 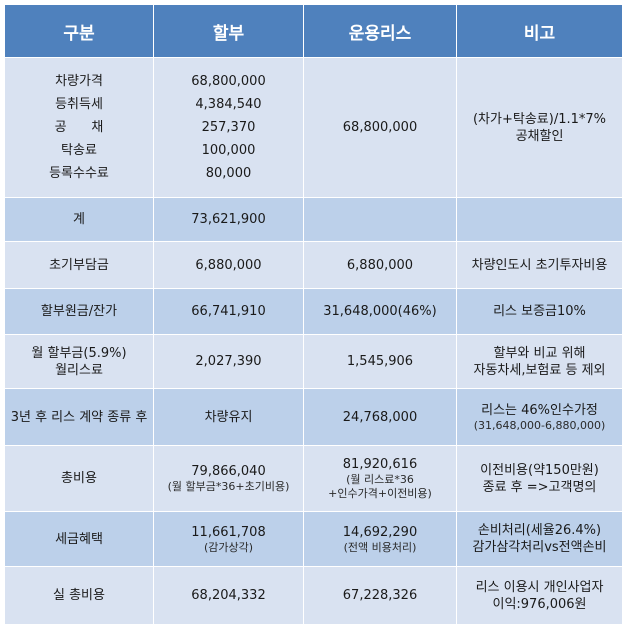 What do you see at coordinates (380, 493) in the screenshot?
I see `lease-formula-line: +인수가격+이전비용)` at bounding box center [380, 493].